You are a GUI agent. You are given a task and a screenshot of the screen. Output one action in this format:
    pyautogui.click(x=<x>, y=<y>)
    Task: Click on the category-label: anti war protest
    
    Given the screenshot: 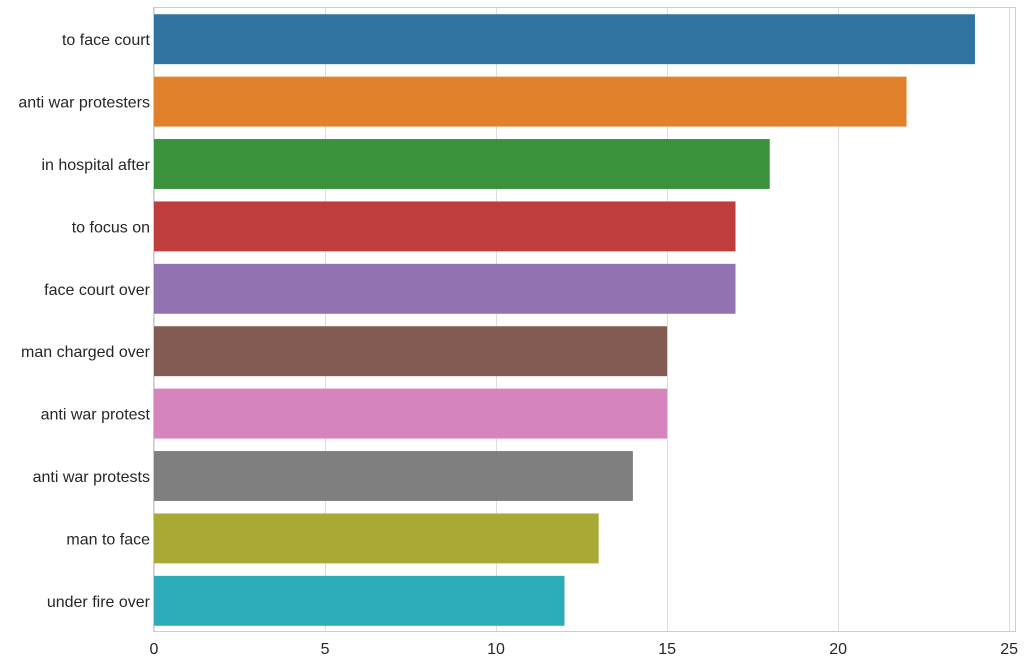 What is the action you would take?
    pyautogui.click(x=96, y=415)
    